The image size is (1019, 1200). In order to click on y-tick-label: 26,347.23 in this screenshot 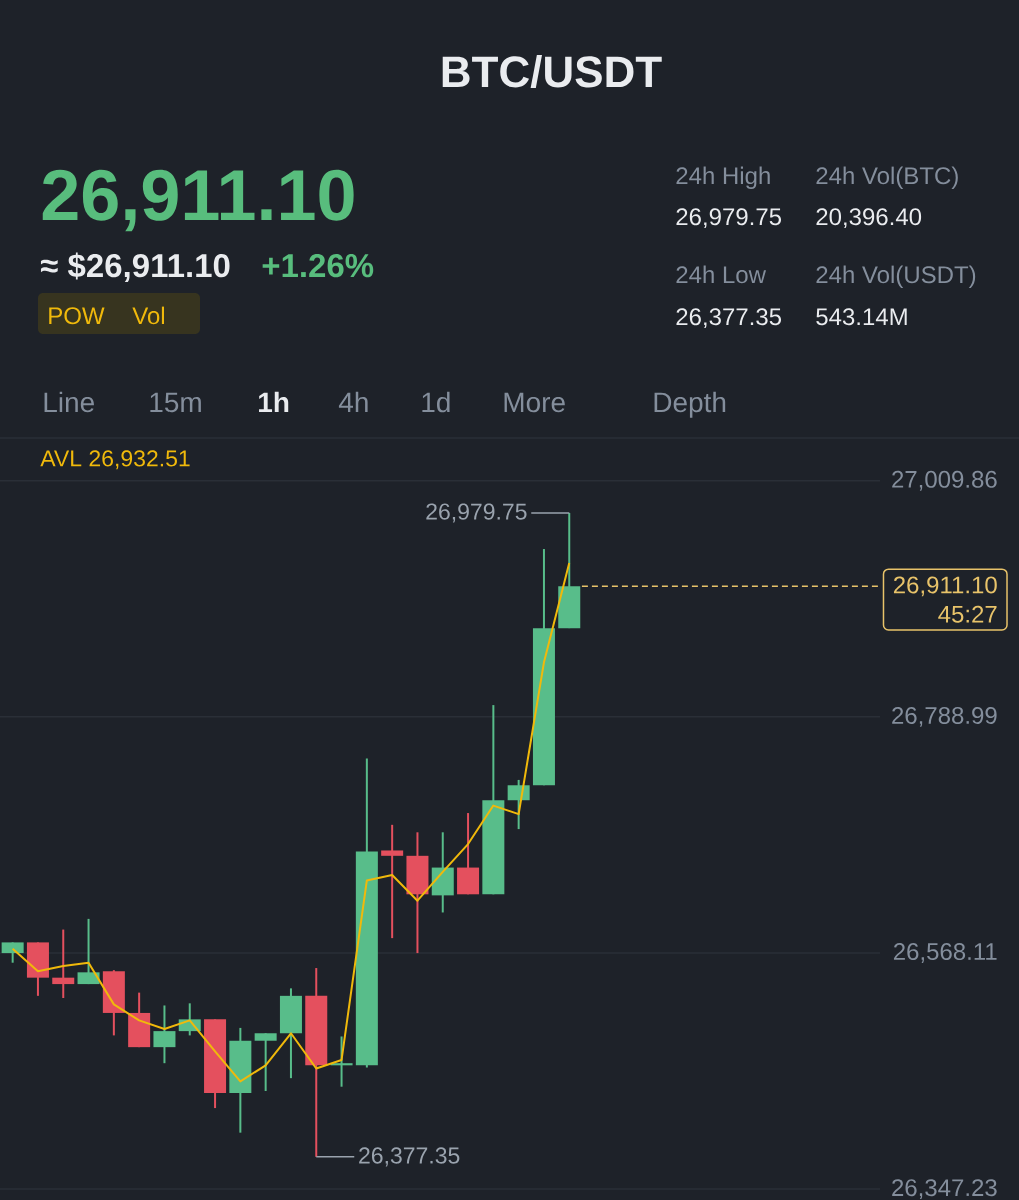, I will do `click(944, 1189)`.